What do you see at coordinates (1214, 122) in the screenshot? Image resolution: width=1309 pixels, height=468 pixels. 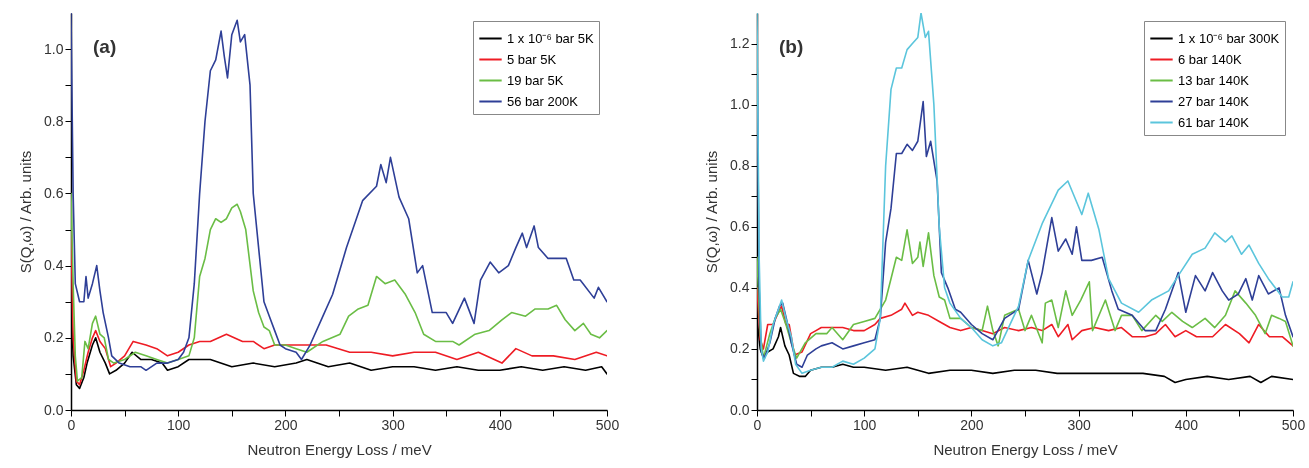 I see `legend-label: 61 bar 140K` at bounding box center [1214, 122].